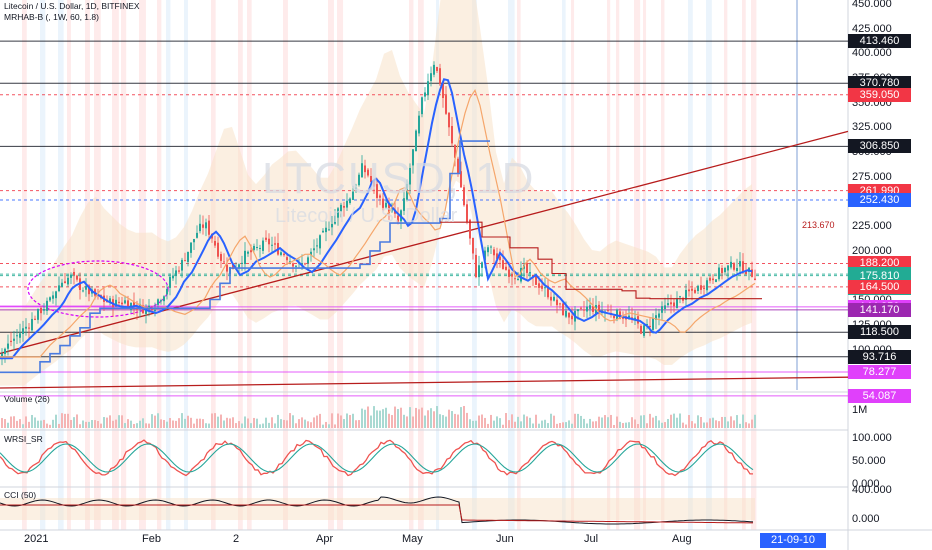 This screenshot has width=932, height=550. What do you see at coordinates (872, 127) in the screenshot?
I see `y-tick-5: 325.000` at bounding box center [872, 127].